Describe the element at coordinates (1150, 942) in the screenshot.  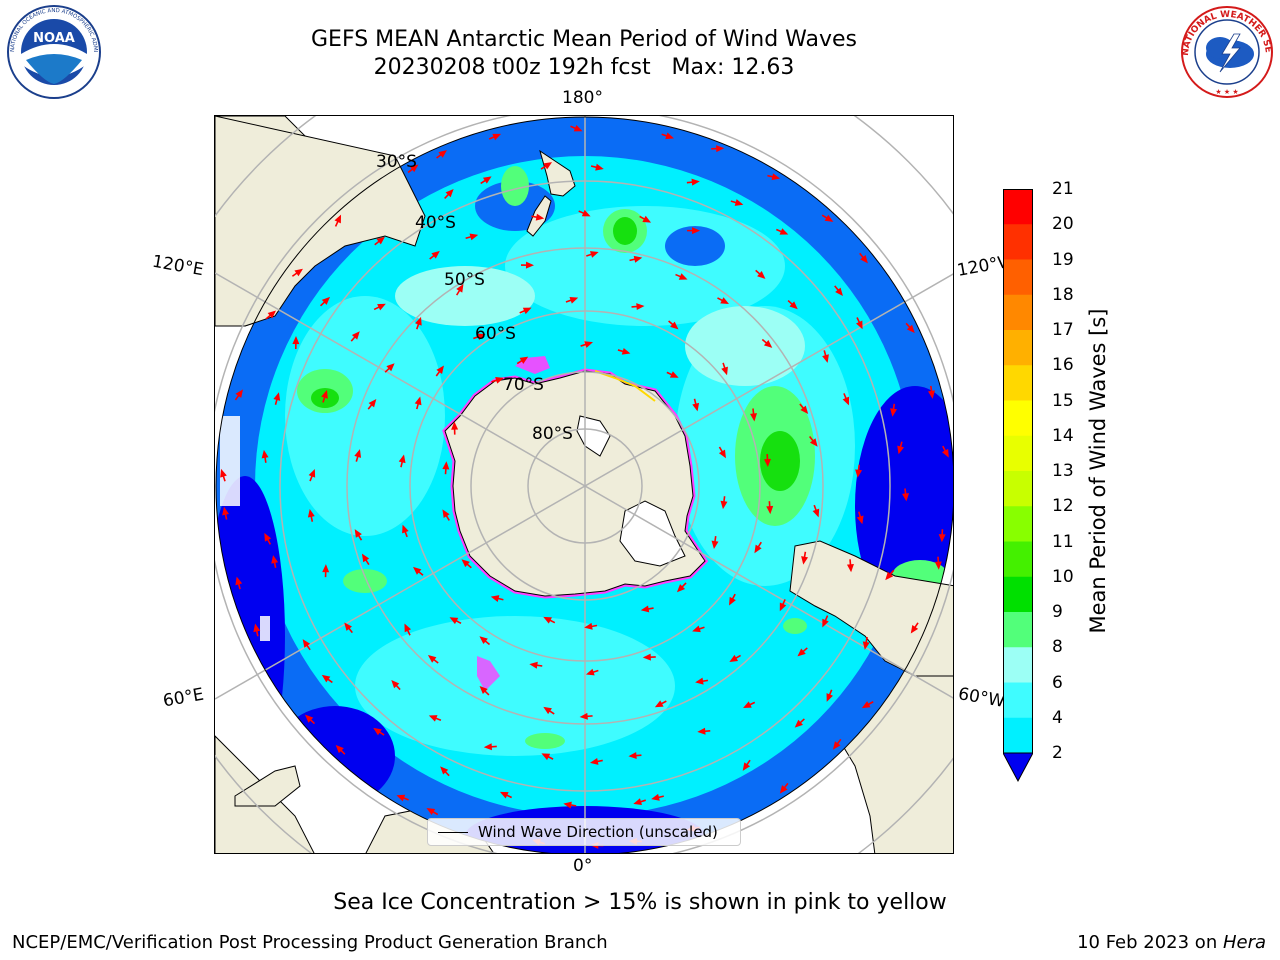
I see `footer-date: 10 Feb 2023 on` at that location.